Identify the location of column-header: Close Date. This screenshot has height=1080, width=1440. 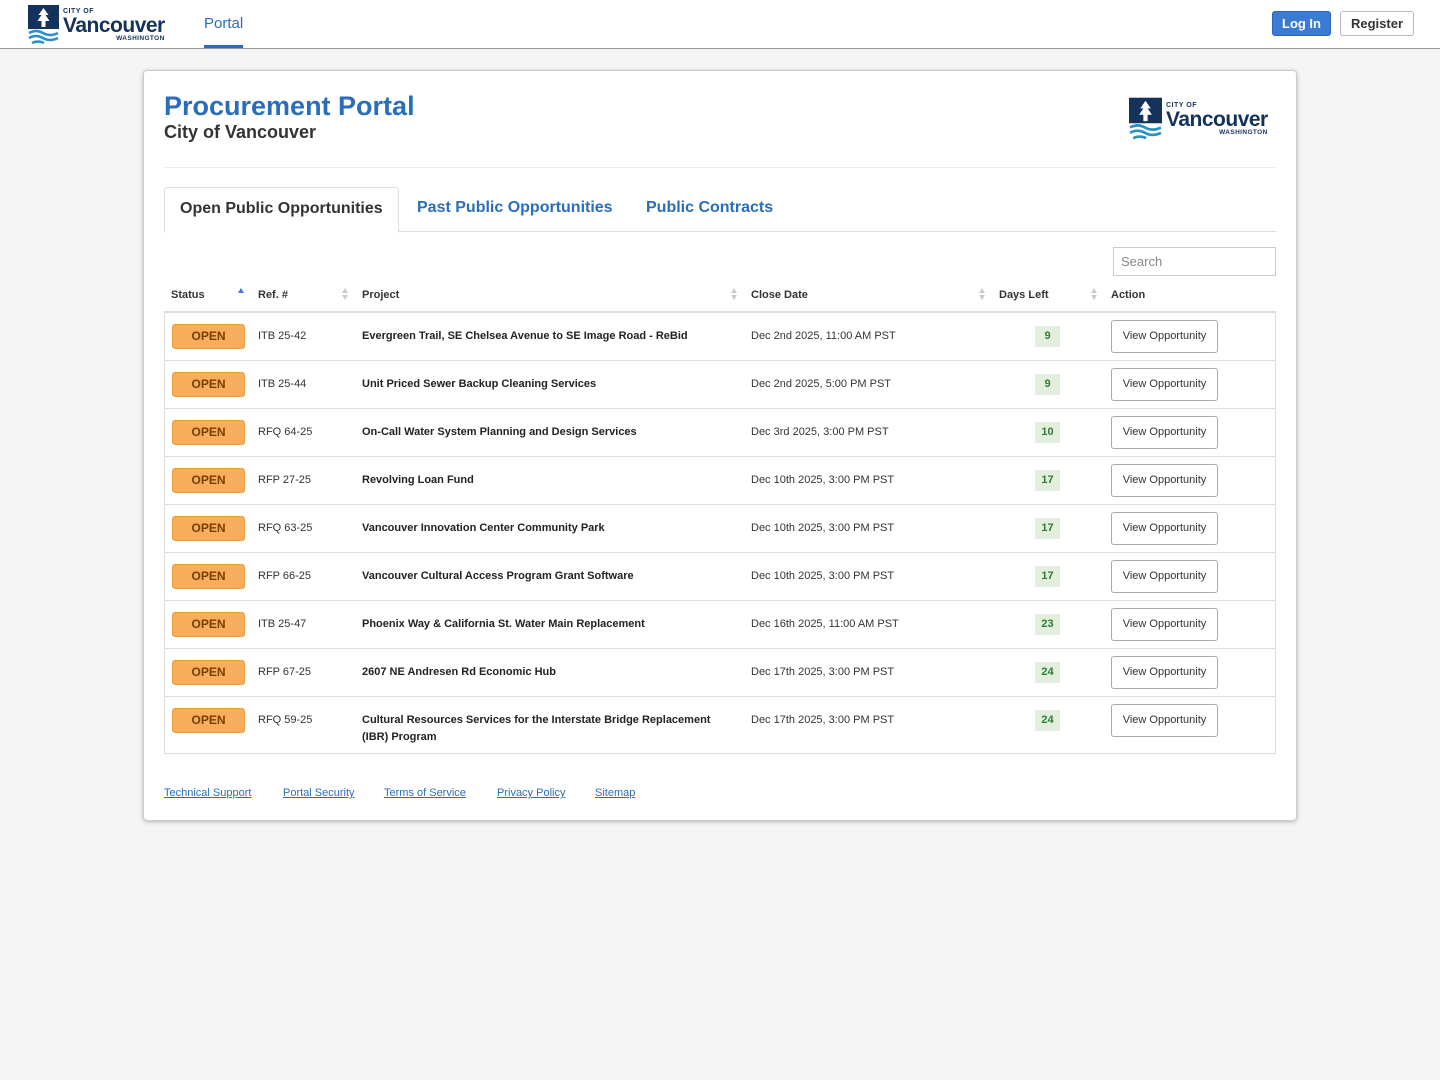
(779, 295).